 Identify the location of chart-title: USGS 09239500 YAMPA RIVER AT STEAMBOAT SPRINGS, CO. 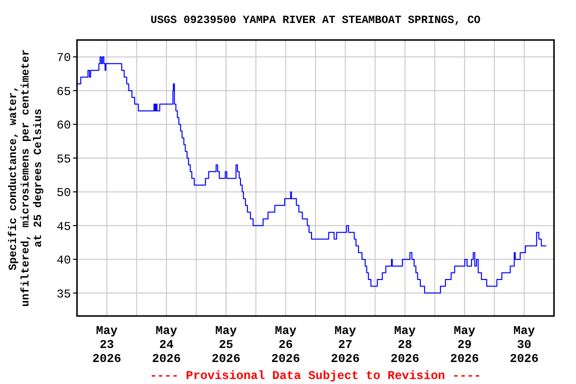
(315, 21).